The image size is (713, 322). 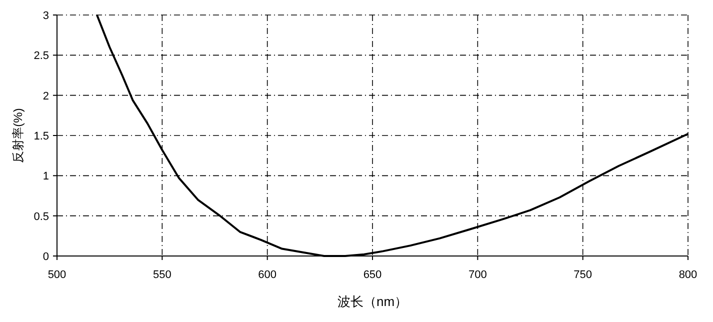 What do you see at coordinates (45, 257) in the screenshot?
I see `y-tick-label: 0` at bounding box center [45, 257].